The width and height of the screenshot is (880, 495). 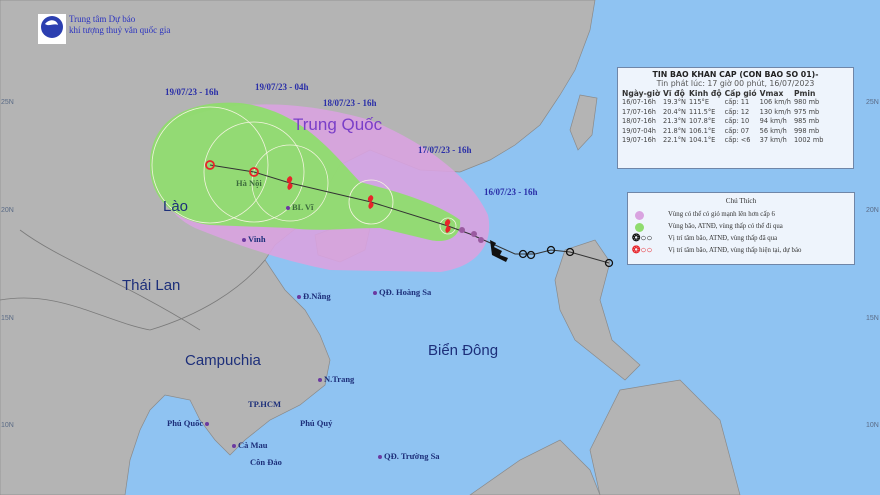 I want to click on lat-label-left: 15N, so click(x=7, y=318).